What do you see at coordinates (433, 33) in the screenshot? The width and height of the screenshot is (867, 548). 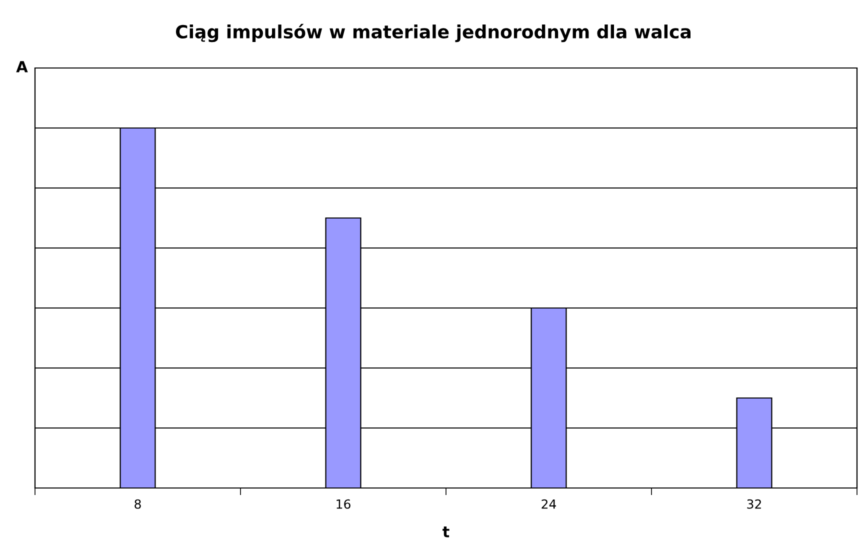 I see `chart-title: Ciąg impulsów w materiale jednorodnym dla walca` at bounding box center [433, 33].